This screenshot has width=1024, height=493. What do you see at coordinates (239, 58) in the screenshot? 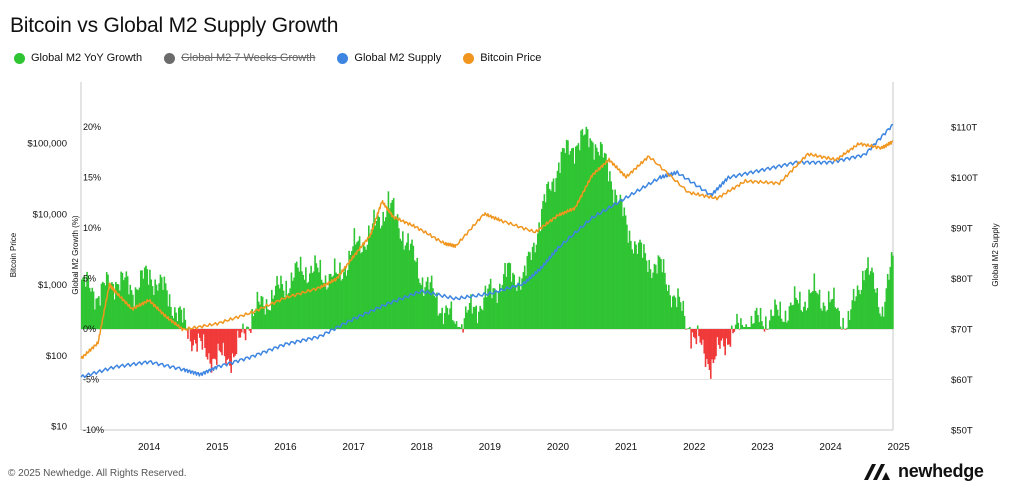
I see `legend-item-m2-7-weeks-growth: Global M2 7 Weeks Growth` at bounding box center [239, 58].